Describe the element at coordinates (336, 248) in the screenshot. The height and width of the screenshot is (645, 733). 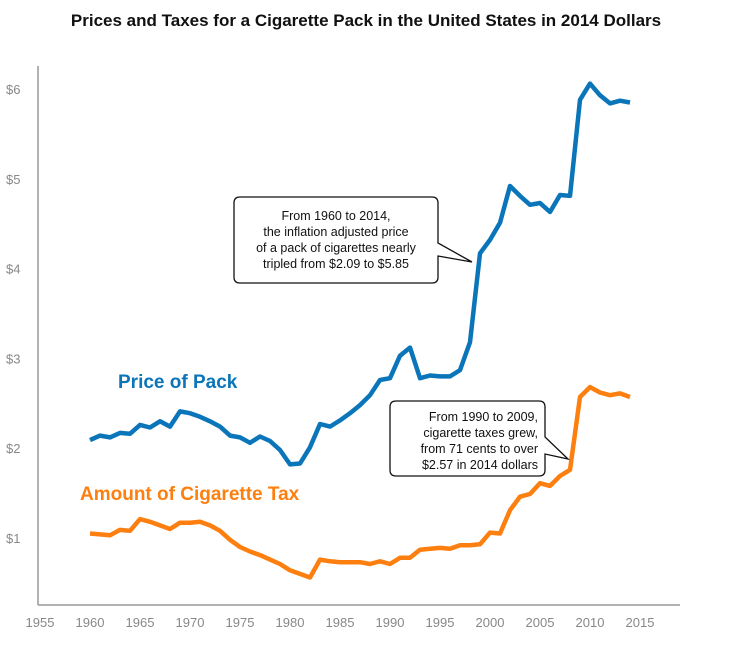
I see `callout-price-line-3: of a pack of cigarettes nearly` at that location.